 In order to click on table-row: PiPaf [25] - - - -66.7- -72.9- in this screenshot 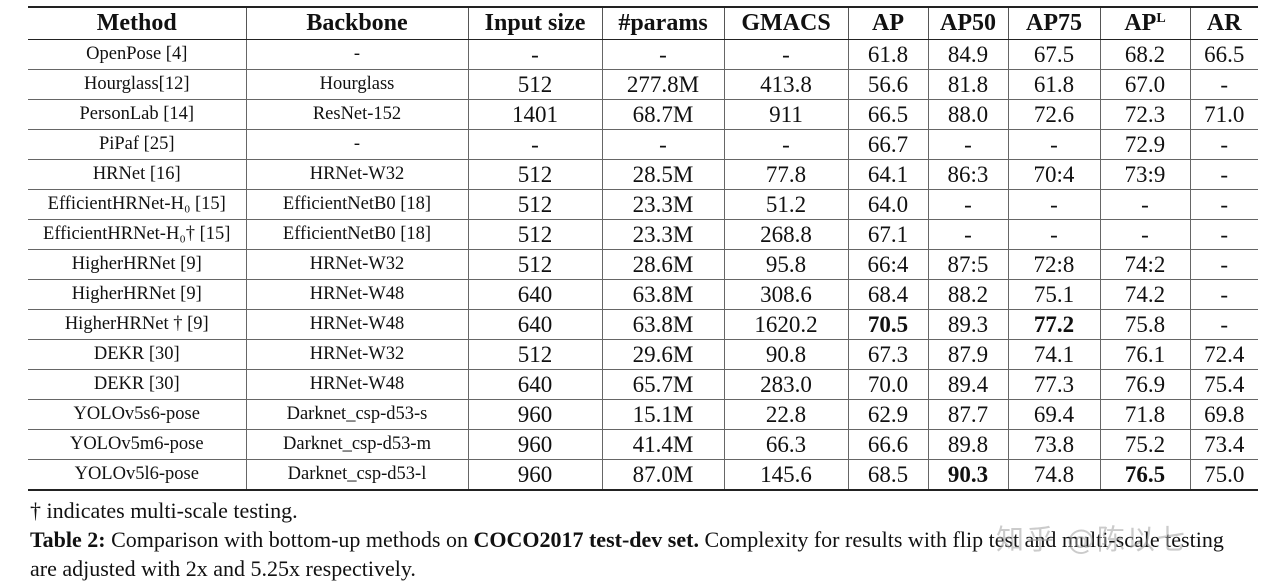, I will do `click(643, 144)`.